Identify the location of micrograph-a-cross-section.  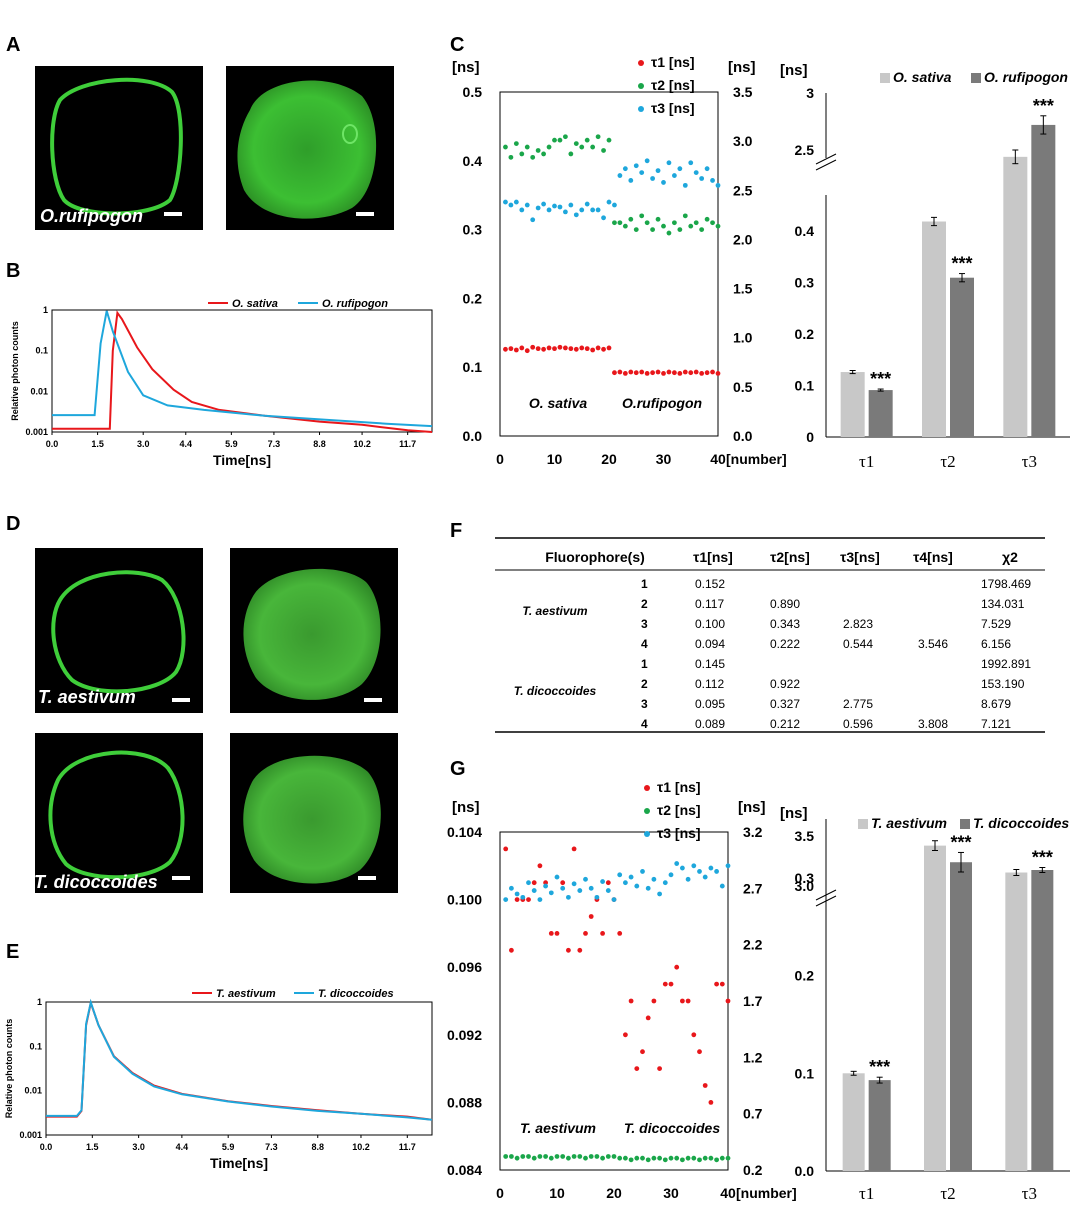
(119, 148).